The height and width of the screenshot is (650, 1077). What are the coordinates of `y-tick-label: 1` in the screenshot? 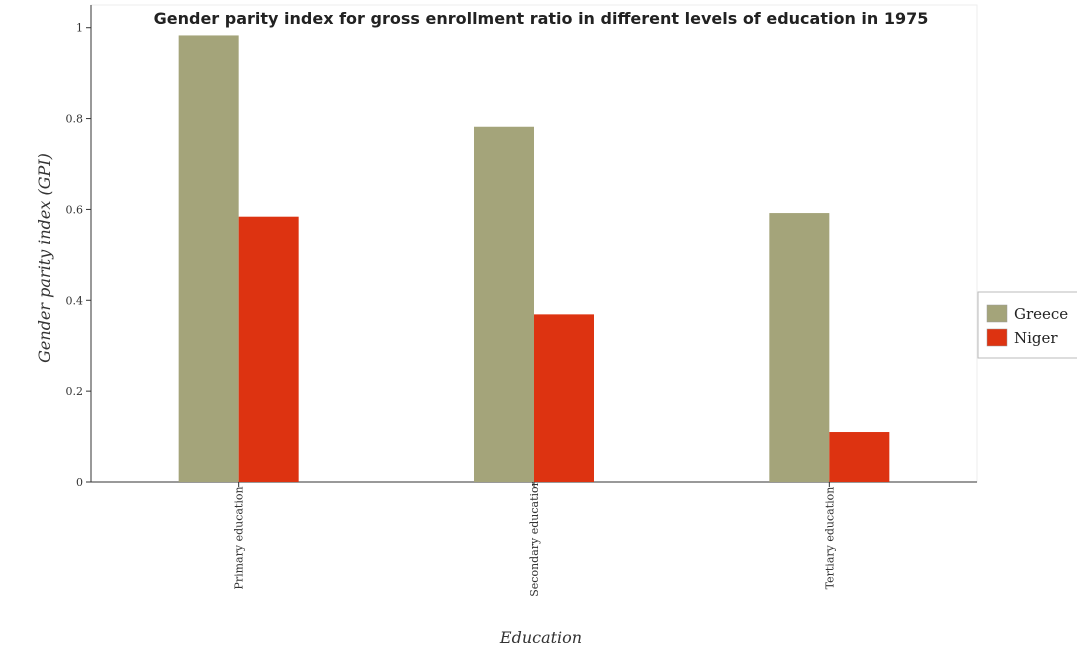 It's located at (79, 28).